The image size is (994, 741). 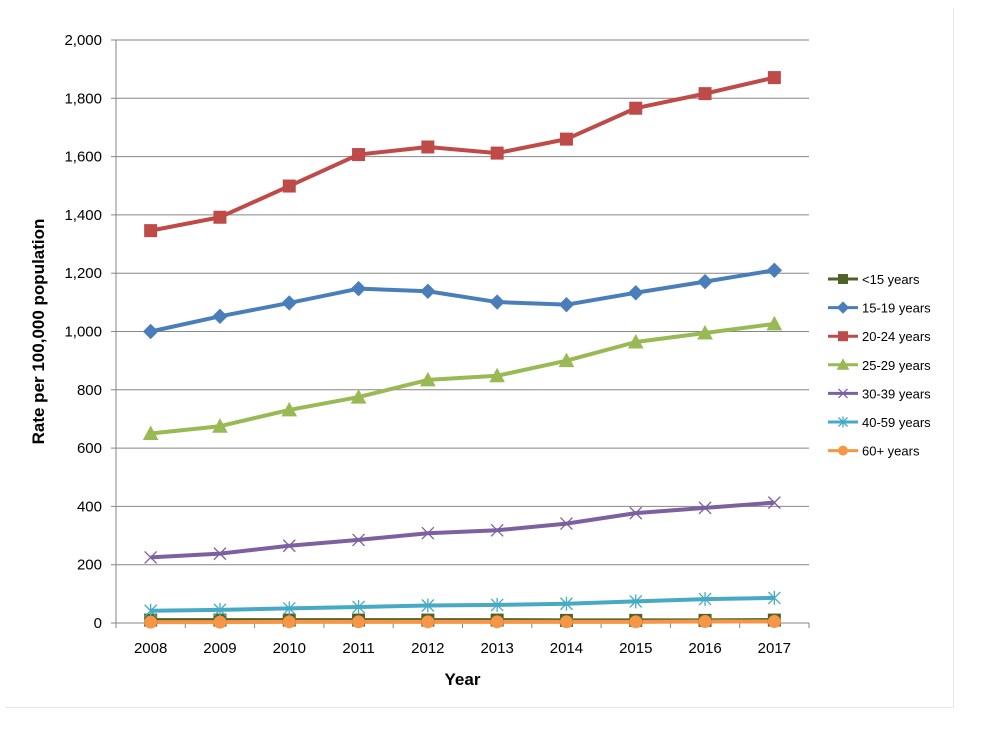 I want to click on x-tick-label: 2009, so click(x=219, y=648).